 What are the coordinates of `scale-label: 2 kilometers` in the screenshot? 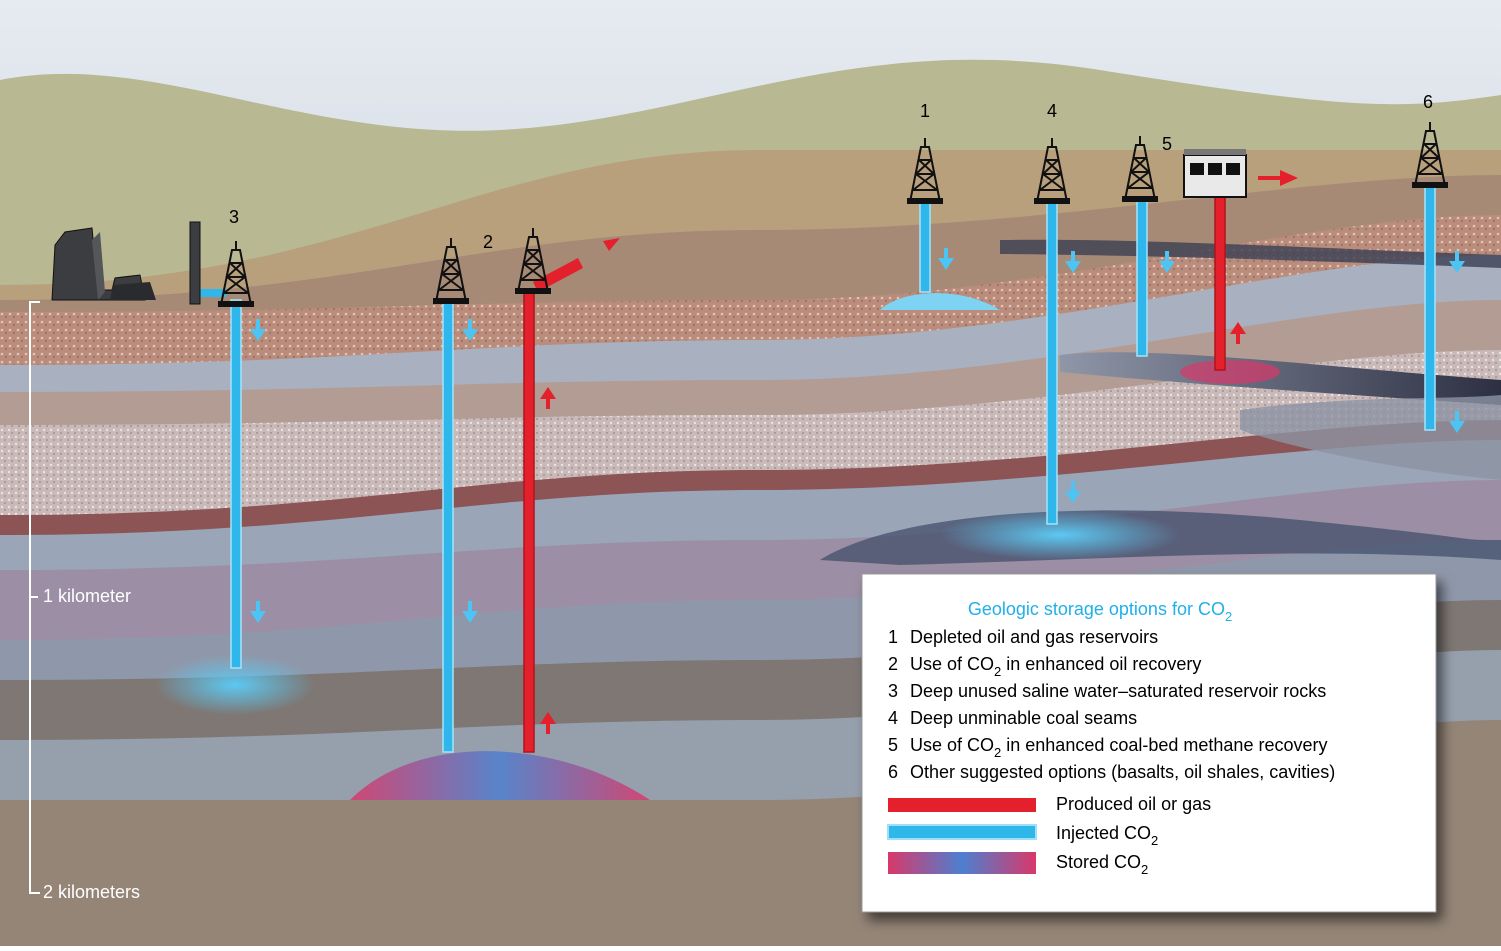 It's located at (91, 892).